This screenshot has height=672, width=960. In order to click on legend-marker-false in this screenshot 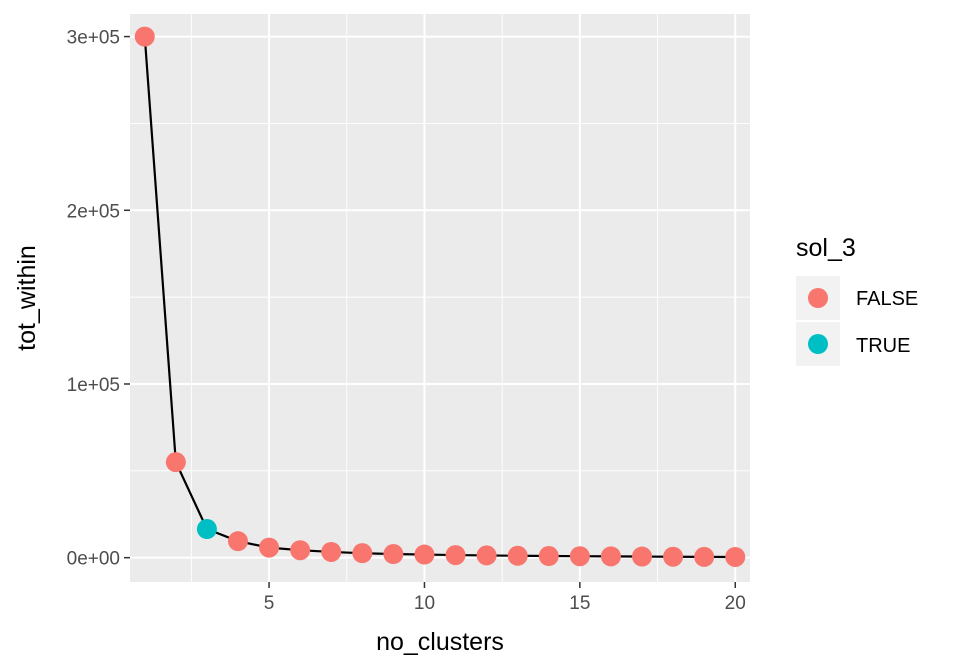, I will do `click(818, 298)`.